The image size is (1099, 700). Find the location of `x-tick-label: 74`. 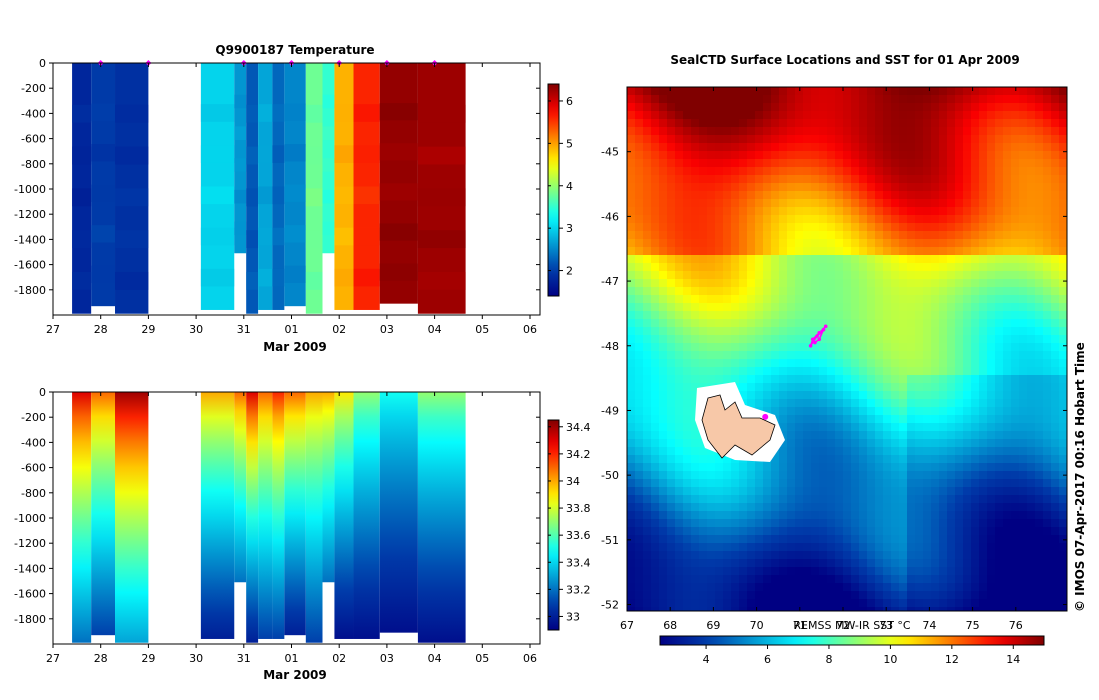

x-tick-label: 74 is located at coordinates (929, 625).